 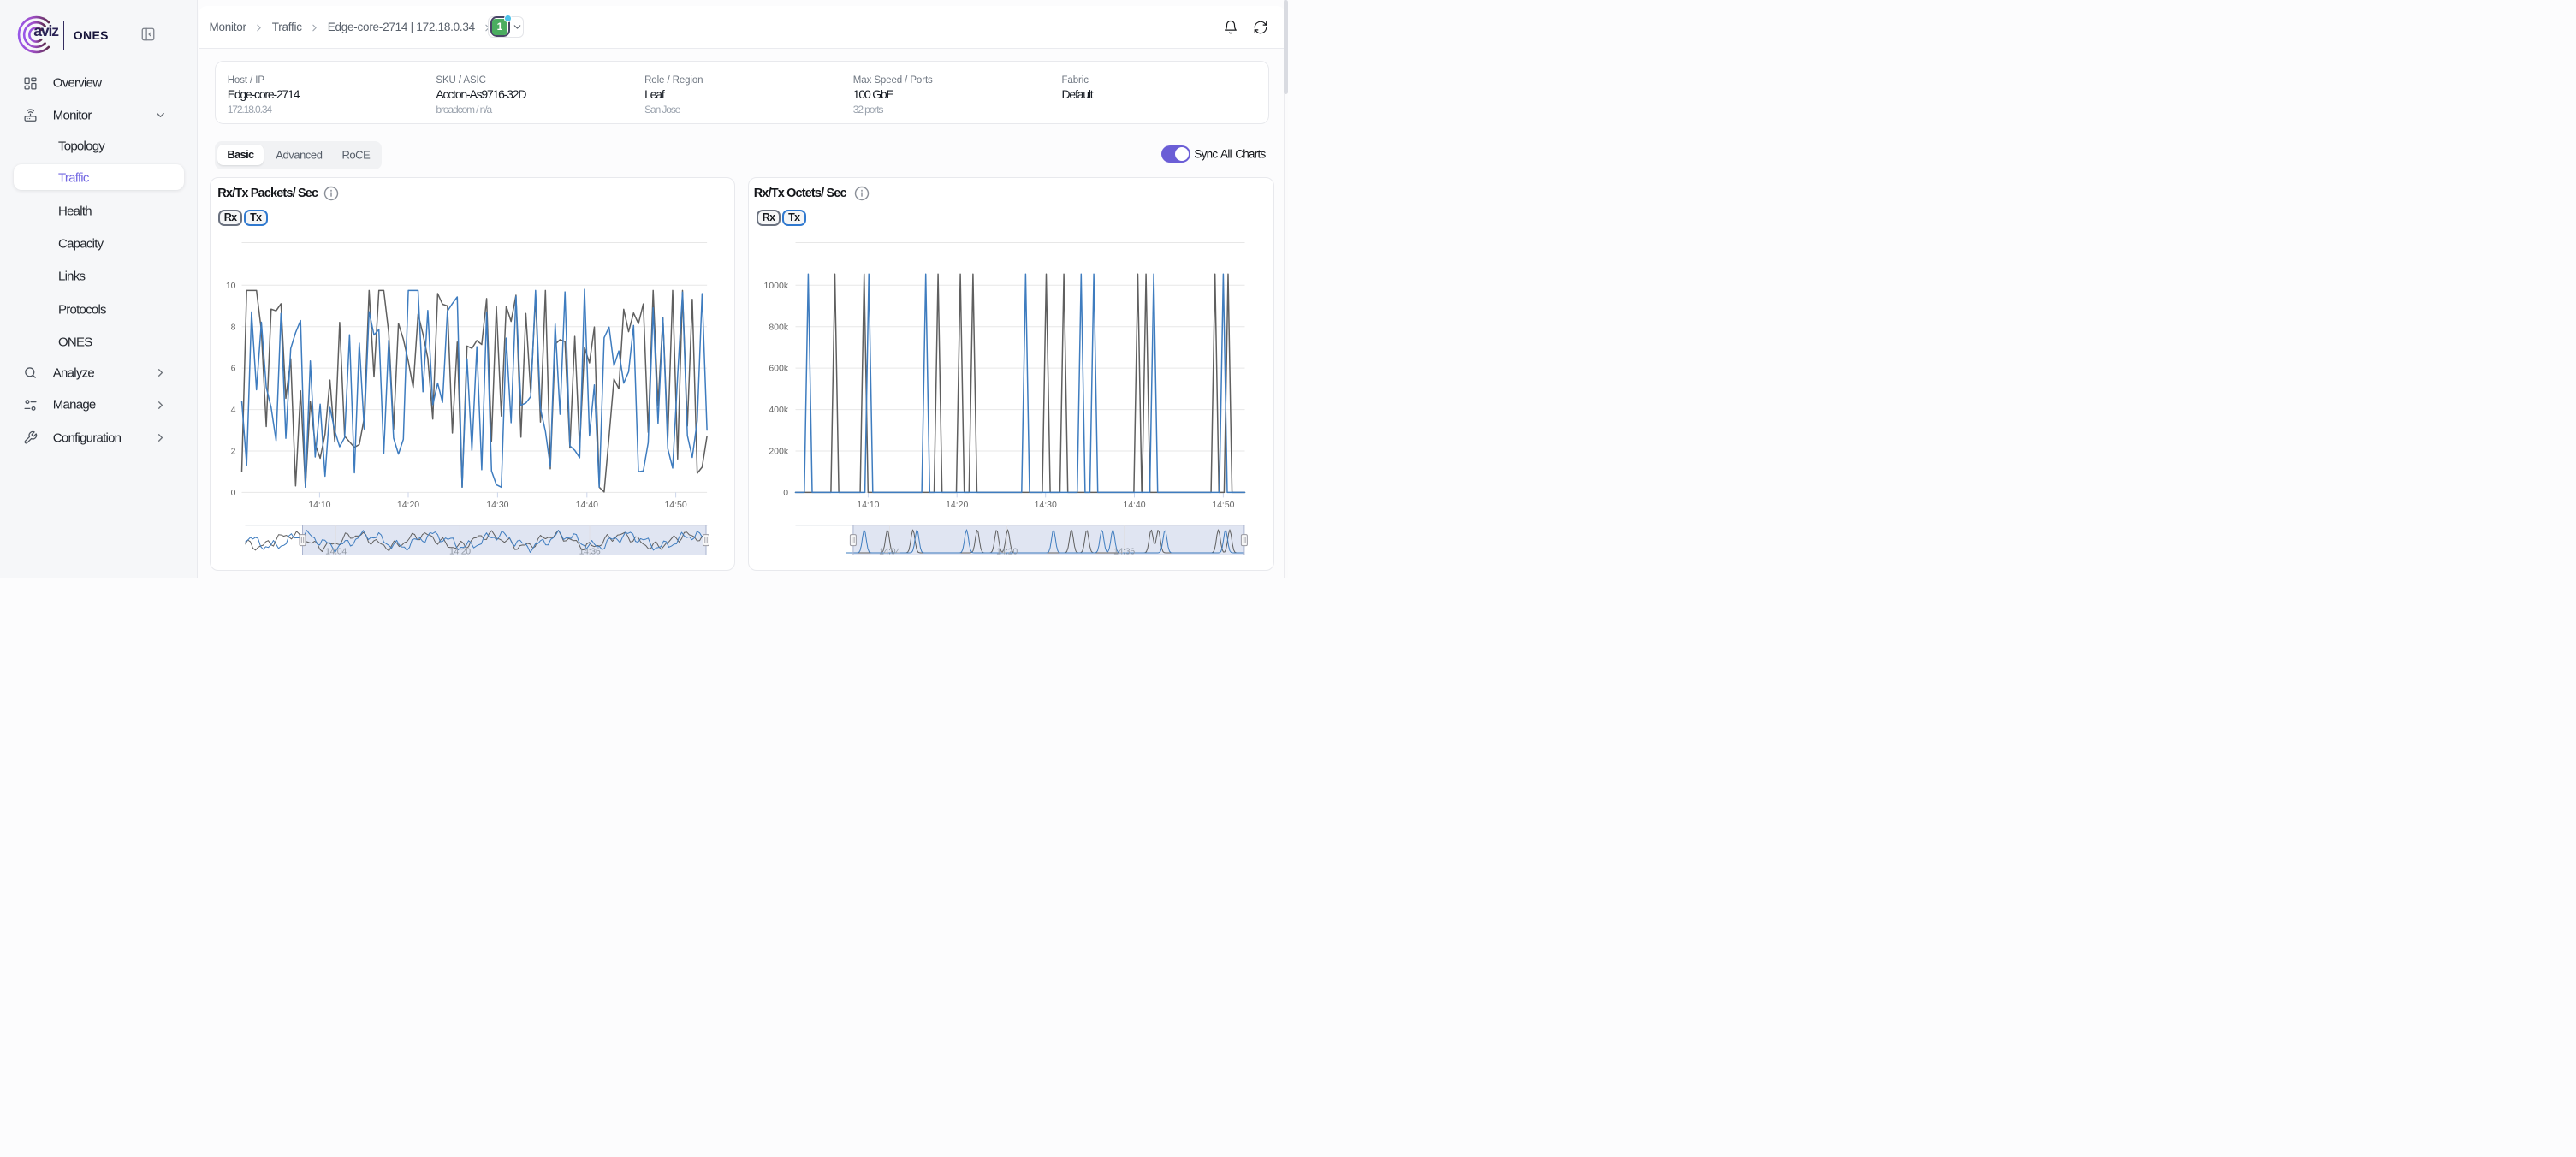 I want to click on svg-text: 10, so click(x=230, y=285).